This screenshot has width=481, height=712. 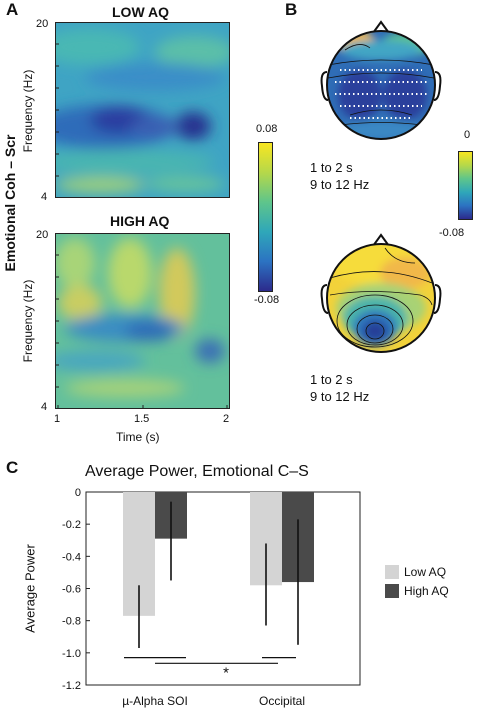 I want to click on spectrogram-top-ytick-4: 4, so click(x=44, y=197).